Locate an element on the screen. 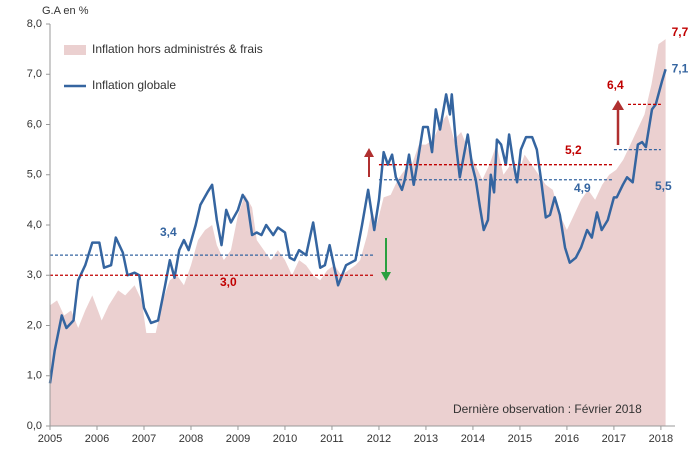  y-tick-label: 0,0 is located at coordinates (34, 426).